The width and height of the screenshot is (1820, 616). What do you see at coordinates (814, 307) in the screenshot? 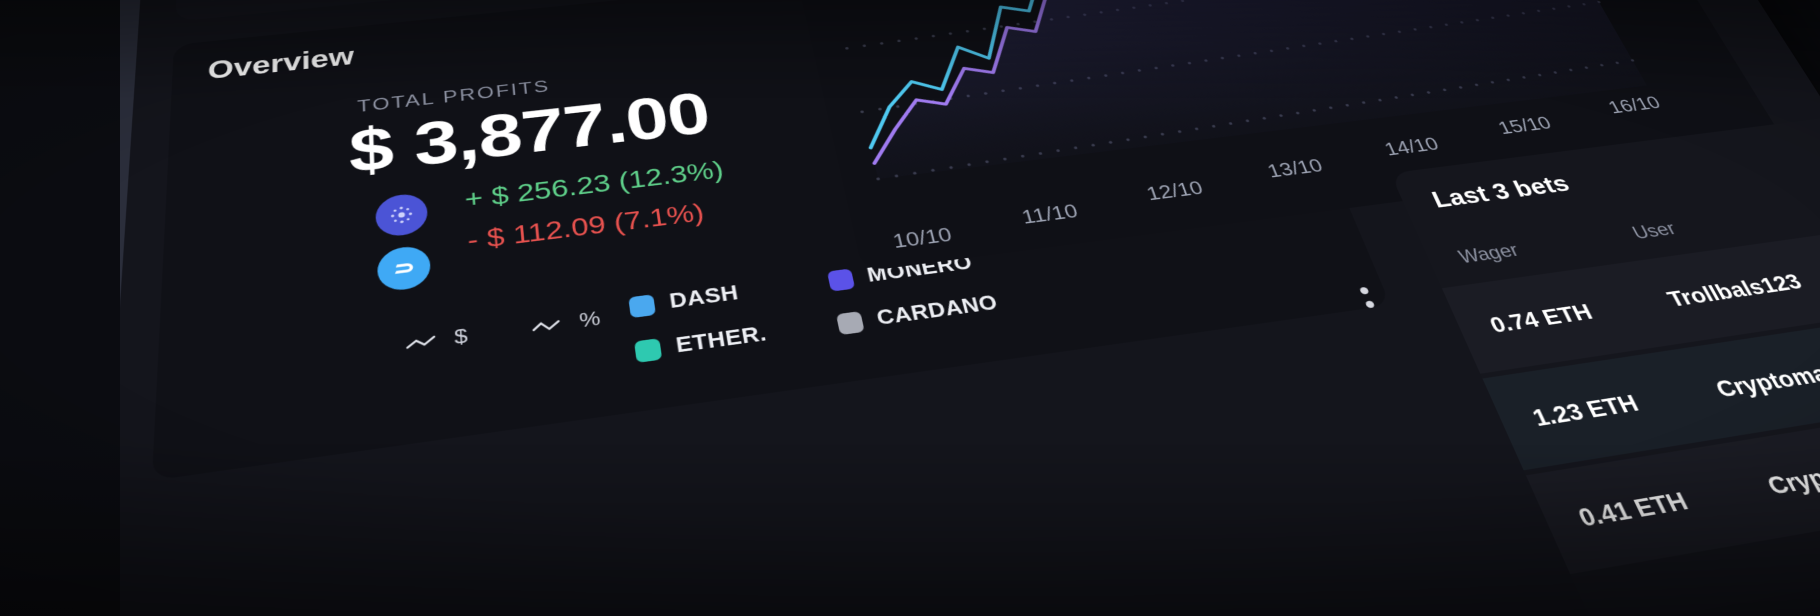
I see `chart-legend: DASH MONERO ETHER. CARDANO` at bounding box center [814, 307].